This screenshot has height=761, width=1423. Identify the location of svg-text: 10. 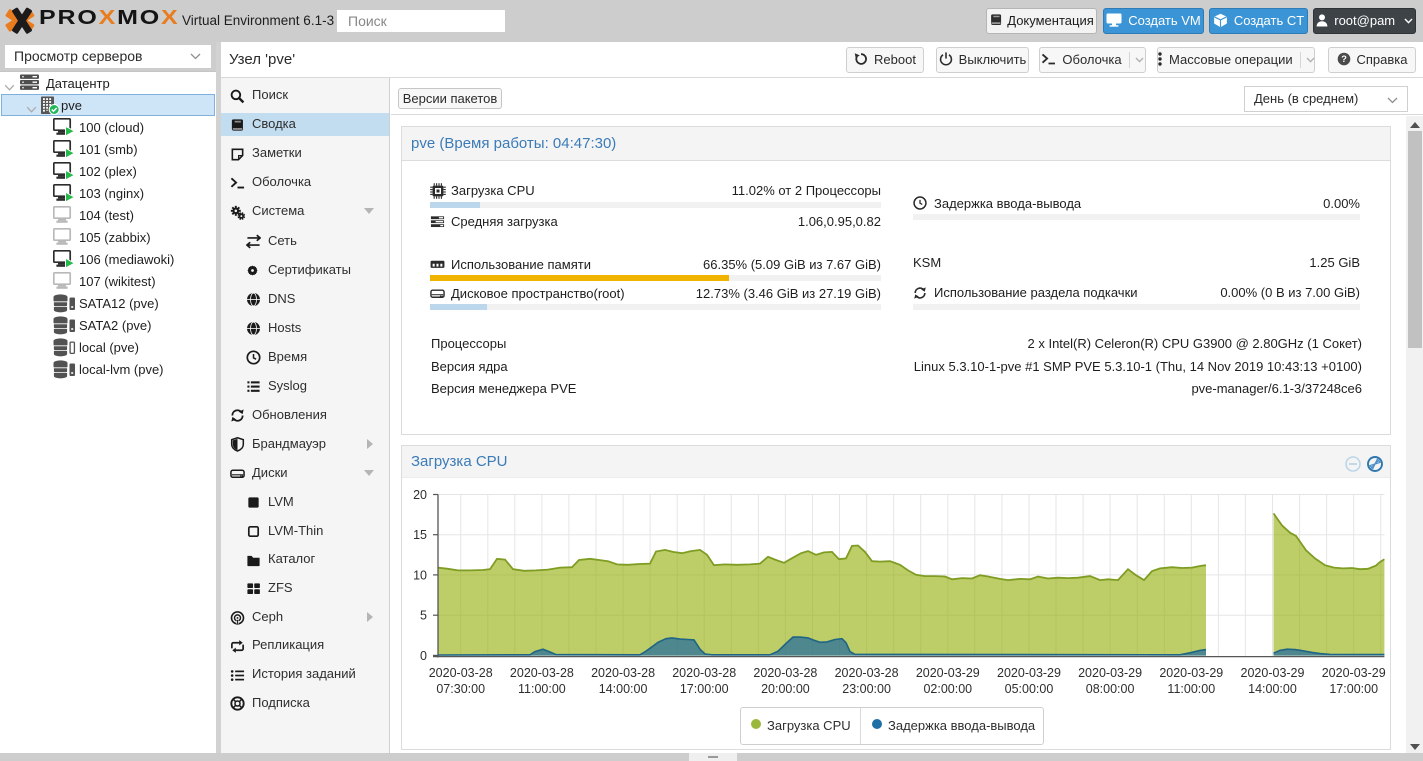
(420, 575).